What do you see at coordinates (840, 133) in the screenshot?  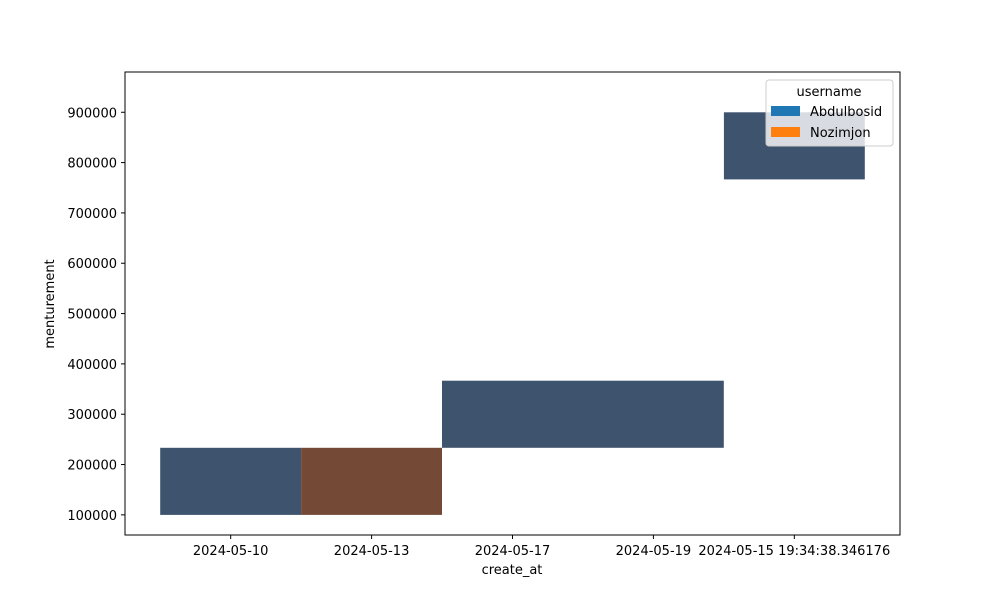 I see `legend-label-nozimjon: Nozimjon` at bounding box center [840, 133].